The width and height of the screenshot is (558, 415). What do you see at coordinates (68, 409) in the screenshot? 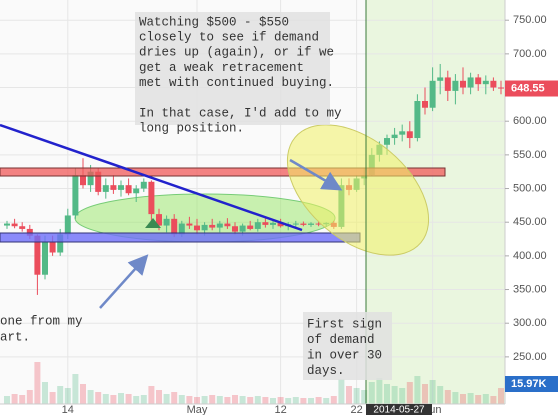
I see `x-tick-label: 14` at bounding box center [68, 409].